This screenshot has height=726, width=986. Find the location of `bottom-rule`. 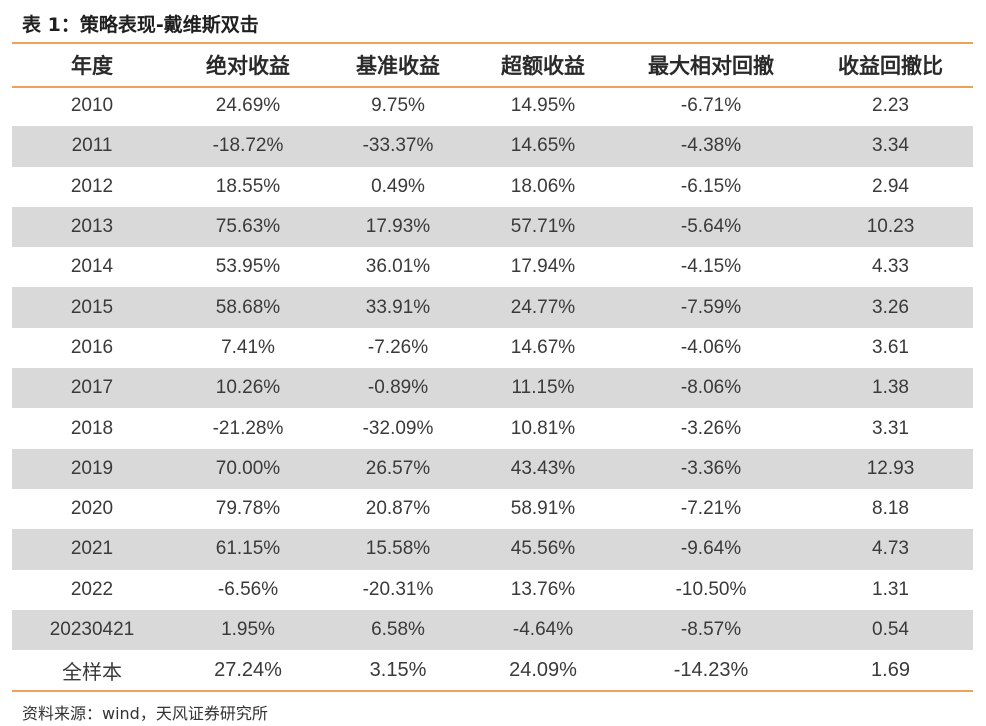

bottom-rule is located at coordinates (492, 691).